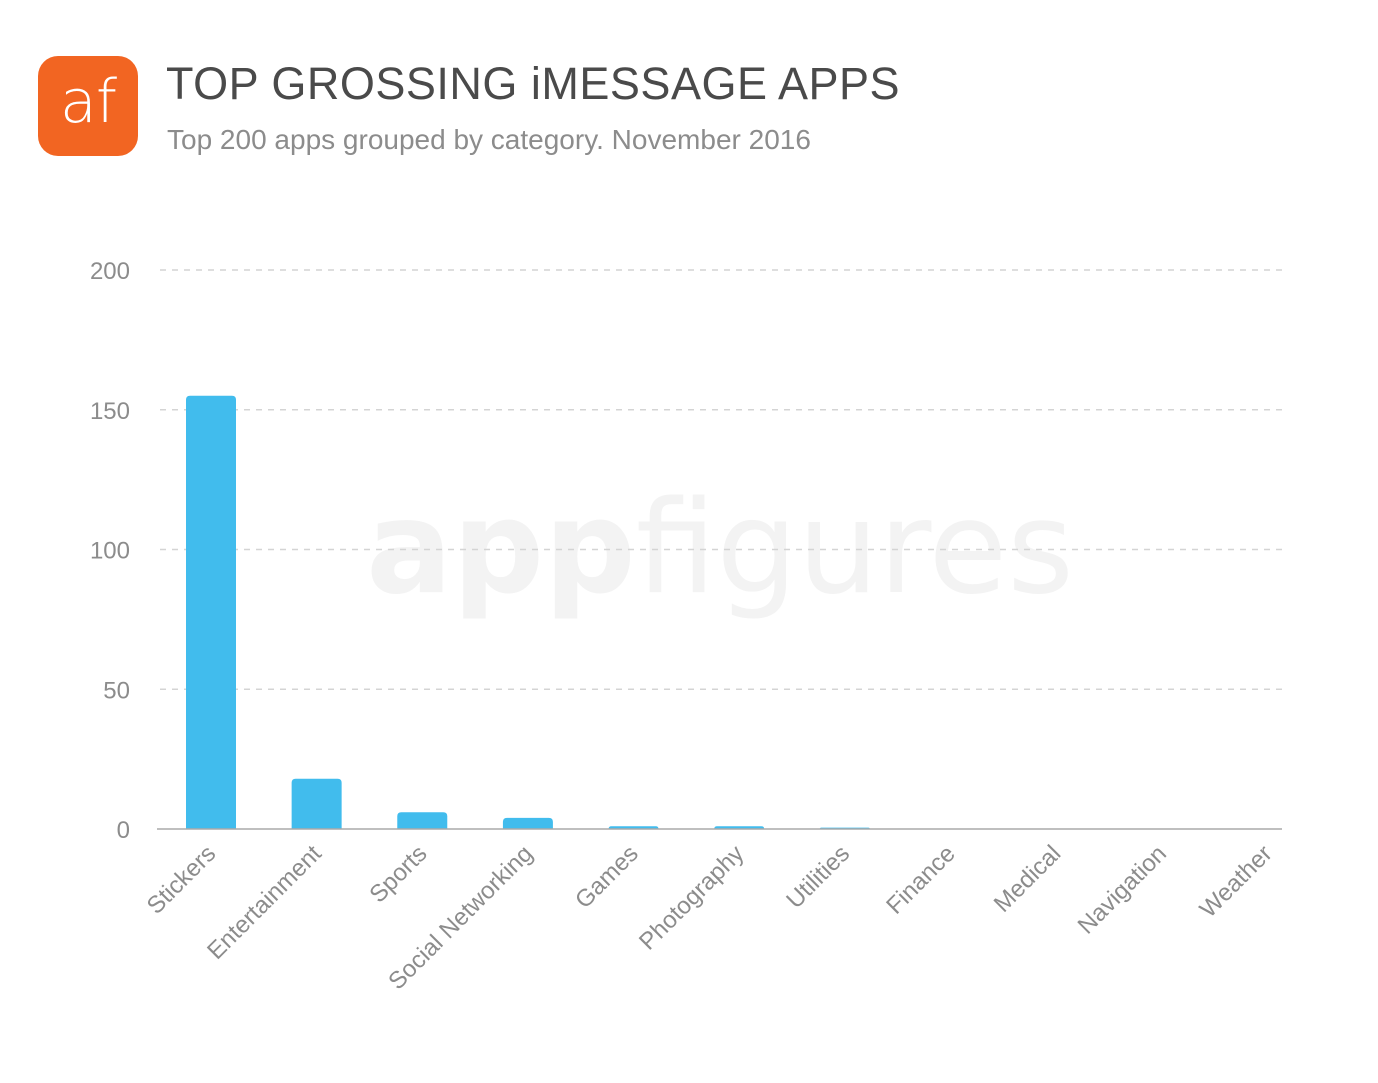 Image resolution: width=1378 pixels, height=1083 pixels. Describe the element at coordinates (181, 879) in the screenshot. I see `x-tick-label: Stickers` at that location.